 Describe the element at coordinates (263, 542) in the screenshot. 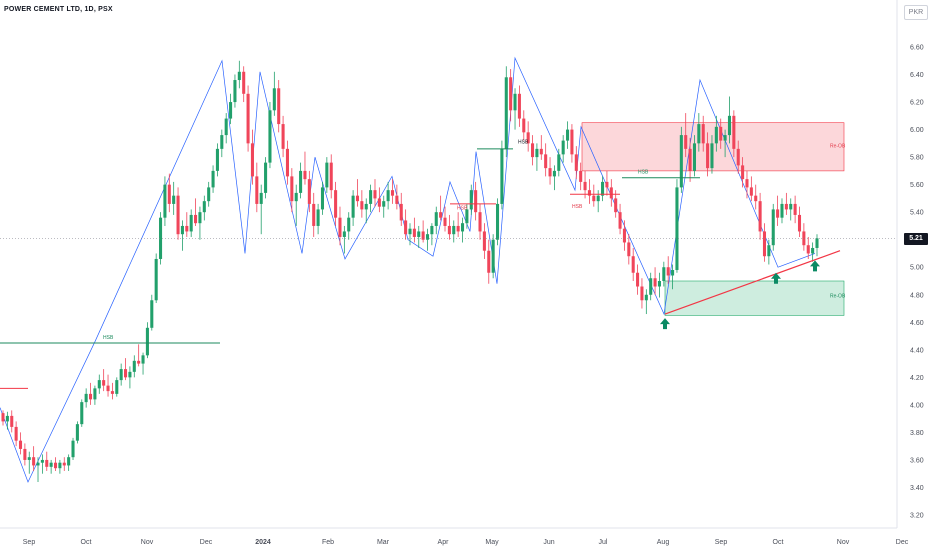

I see `x-tick-label: 2024` at that location.